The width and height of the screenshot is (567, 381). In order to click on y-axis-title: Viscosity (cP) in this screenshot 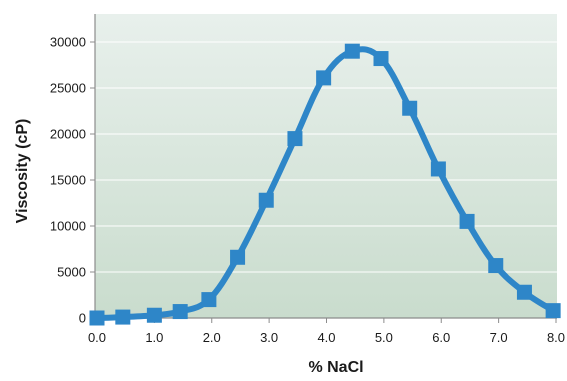, I will do `click(22, 171)`.